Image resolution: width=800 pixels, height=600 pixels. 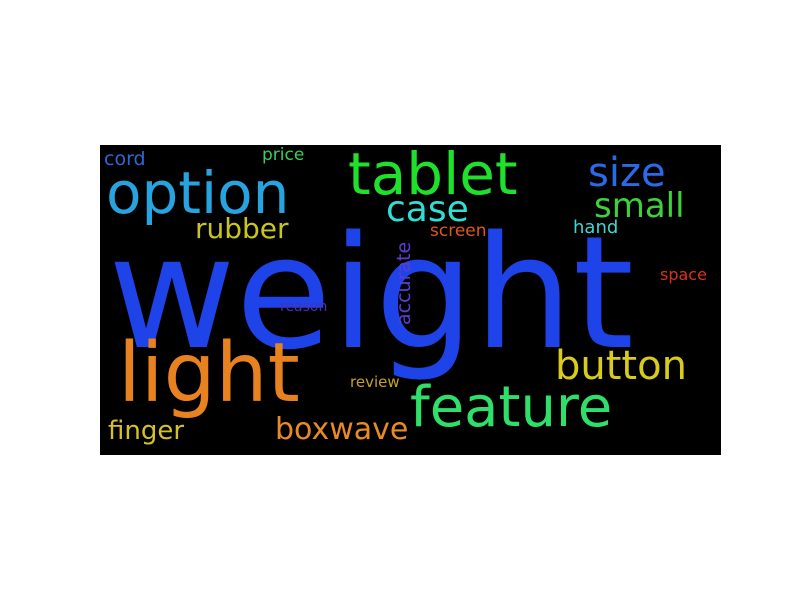 What do you see at coordinates (404, 283) in the screenshot?
I see `word-accurate: accurate` at bounding box center [404, 283].